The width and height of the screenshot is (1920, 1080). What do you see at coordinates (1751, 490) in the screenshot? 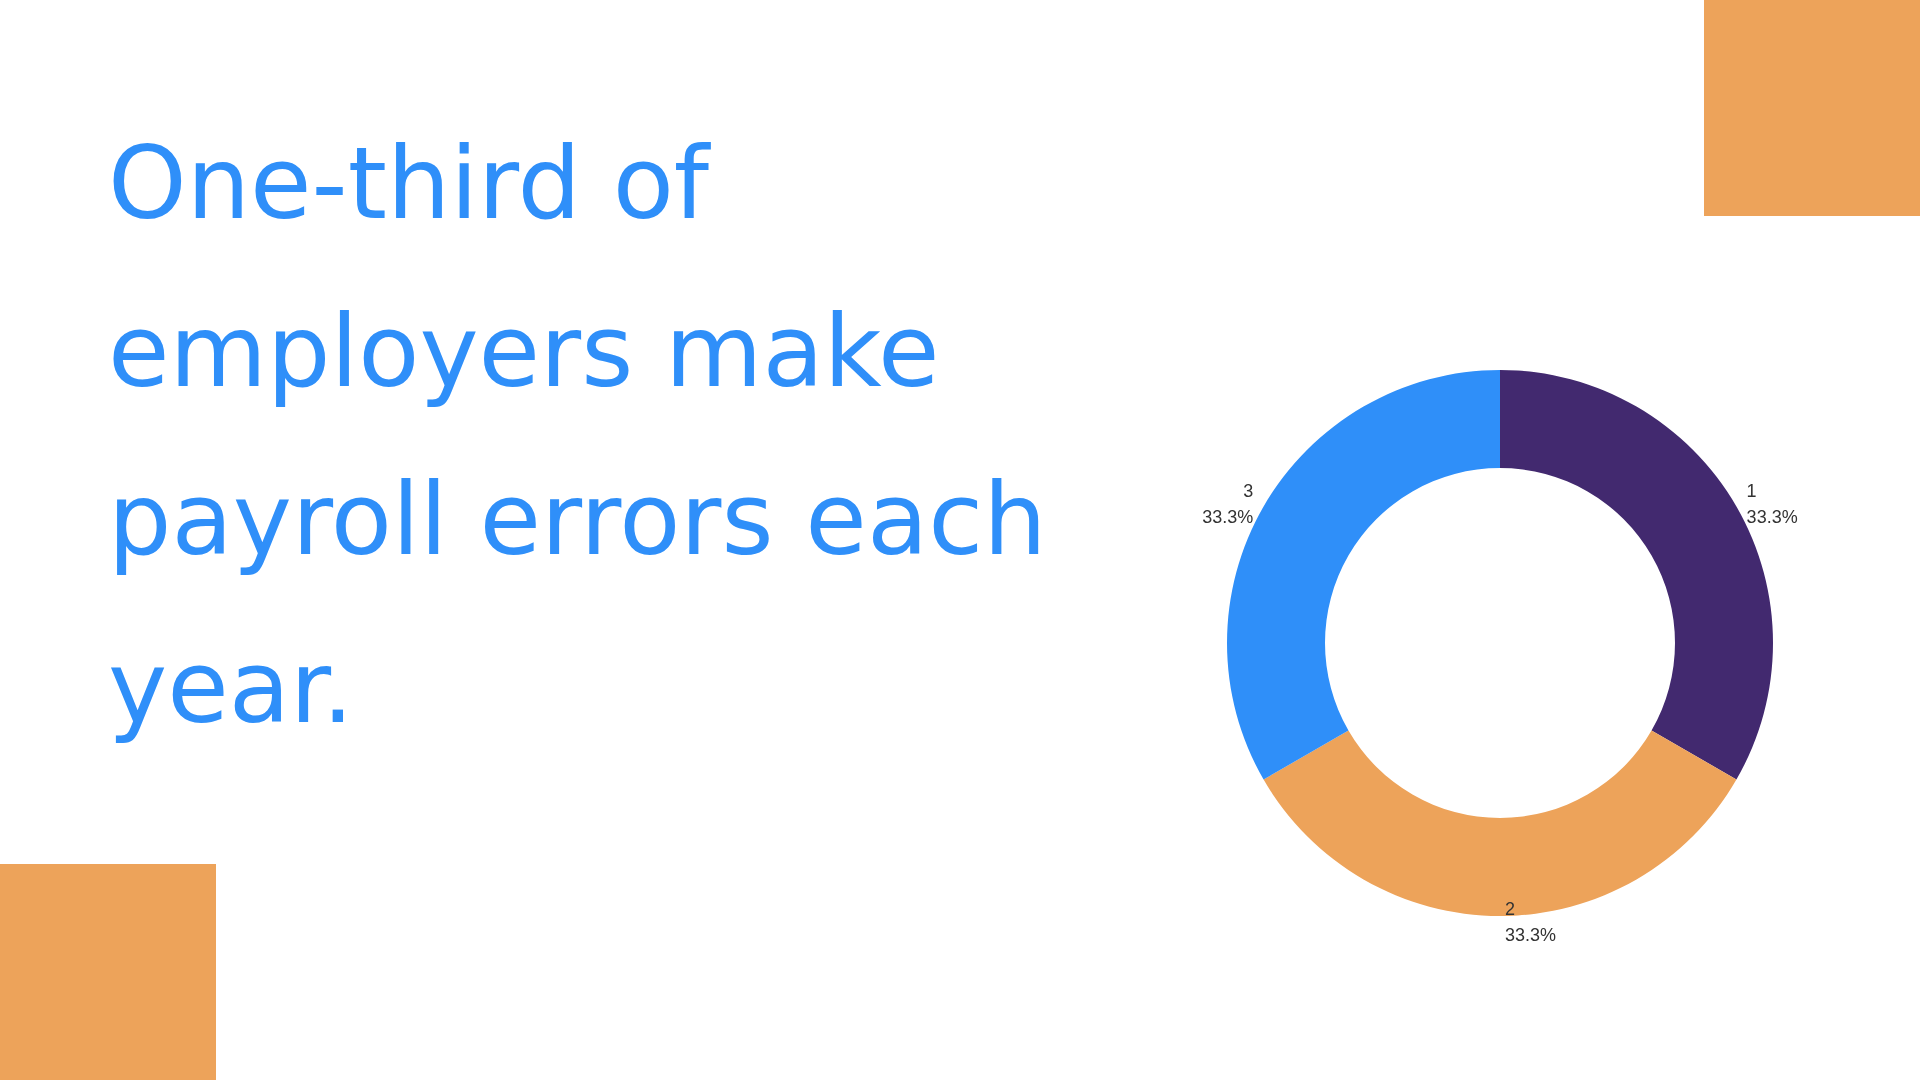
I see `slice-label: 1` at bounding box center [1751, 490].